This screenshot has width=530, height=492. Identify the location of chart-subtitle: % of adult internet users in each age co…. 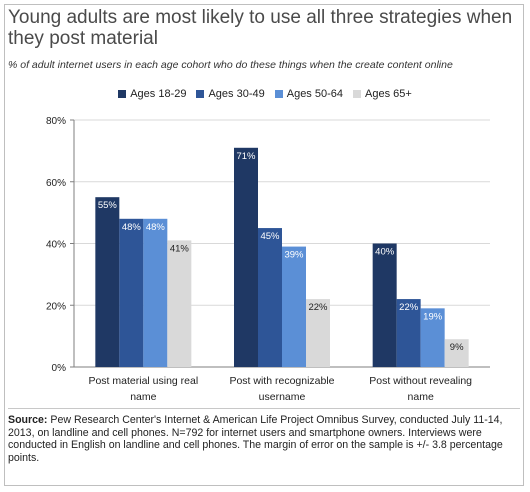
(230, 65).